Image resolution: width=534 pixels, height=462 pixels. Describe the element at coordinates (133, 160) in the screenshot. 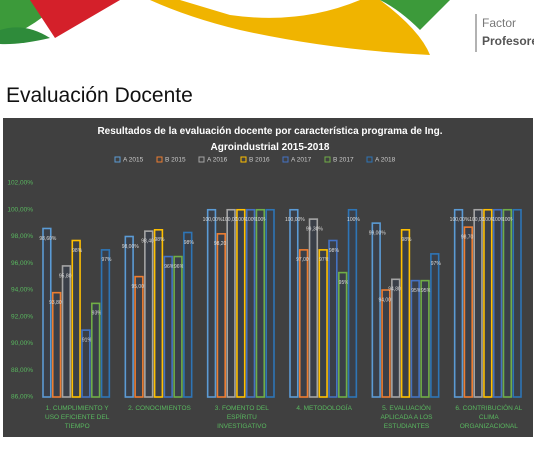

I see `legend-label: A 2015` at that location.